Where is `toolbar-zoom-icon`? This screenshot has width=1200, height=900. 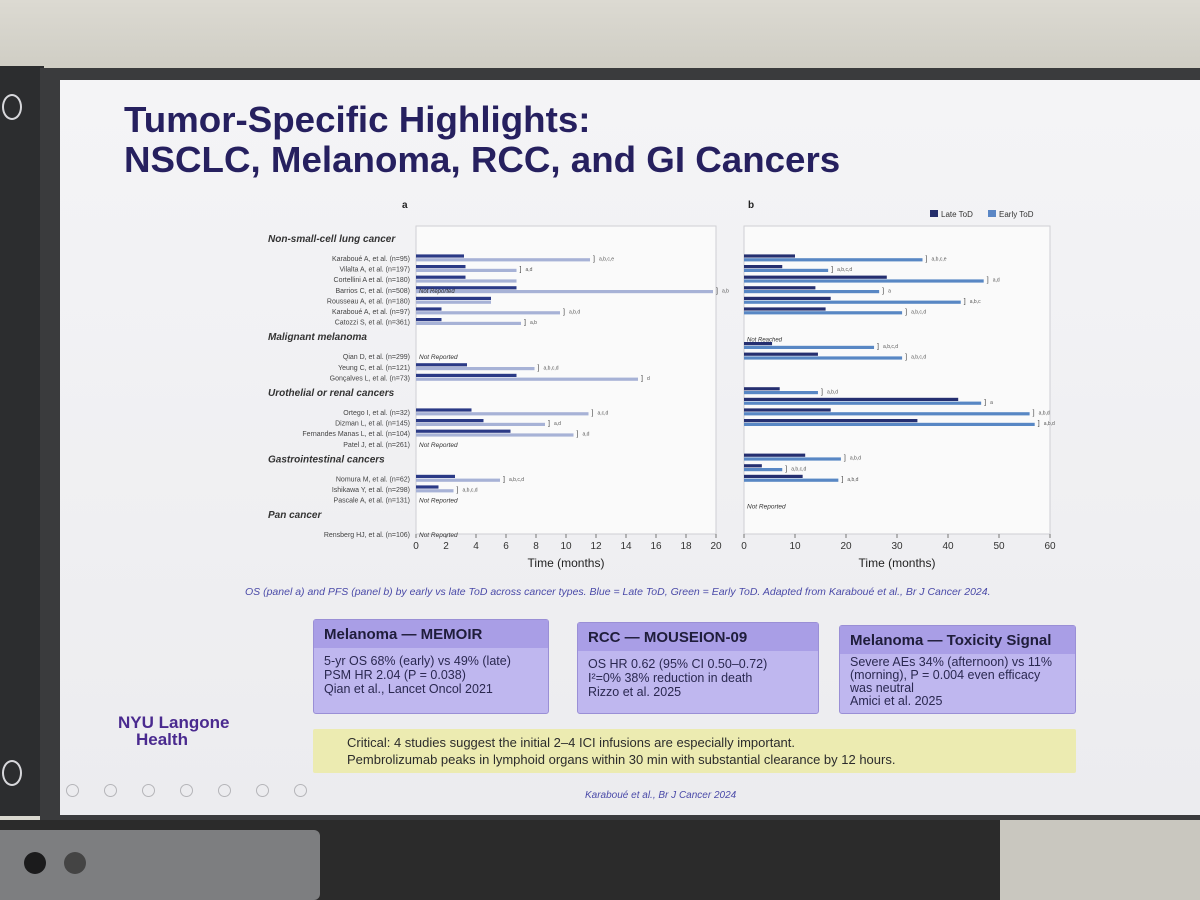
toolbar-zoom-icon is located at coordinates (224, 790).